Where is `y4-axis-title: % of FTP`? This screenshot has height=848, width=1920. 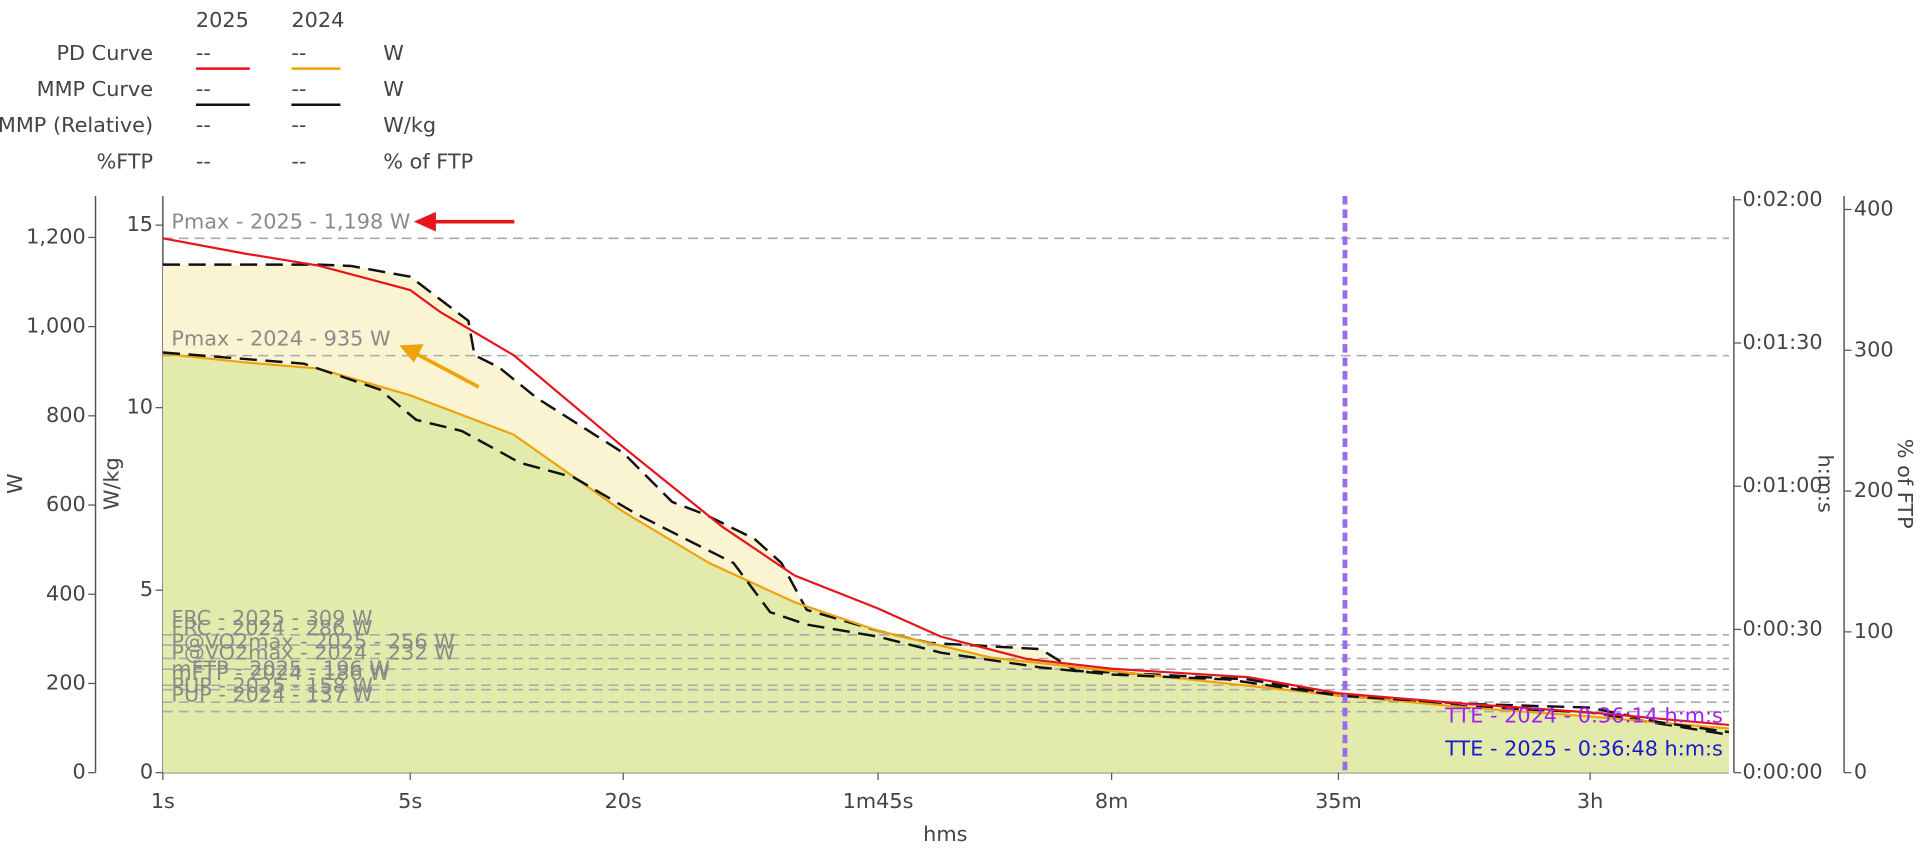 y4-axis-title: % of FTP is located at coordinates (1905, 484).